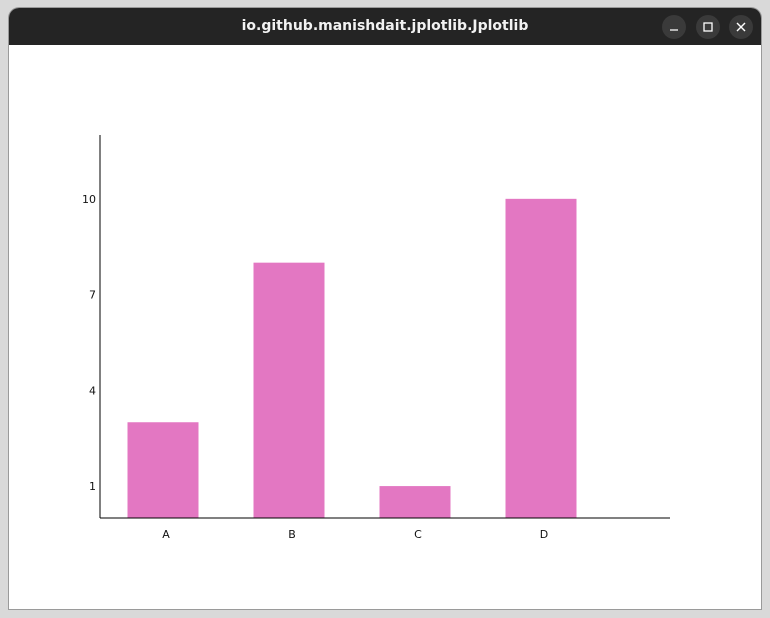 This screenshot has height=618, width=770. What do you see at coordinates (92, 295) in the screenshot?
I see `y-tick-label: 7` at bounding box center [92, 295].